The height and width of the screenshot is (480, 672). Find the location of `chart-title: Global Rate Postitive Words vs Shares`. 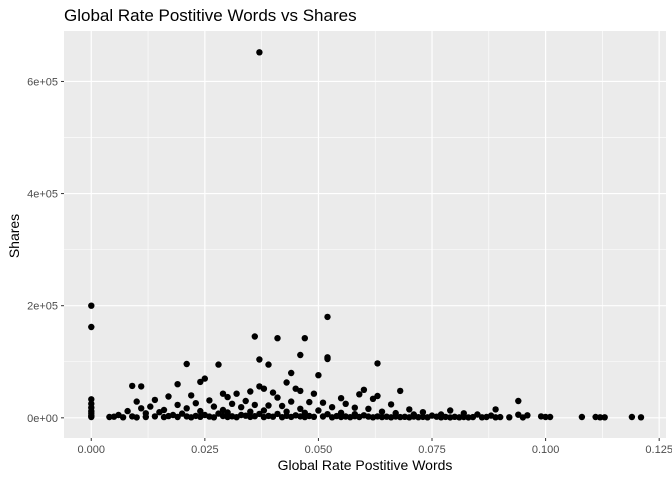

chart-title: Global Rate Postitive Words vs Shares is located at coordinates (210, 15).